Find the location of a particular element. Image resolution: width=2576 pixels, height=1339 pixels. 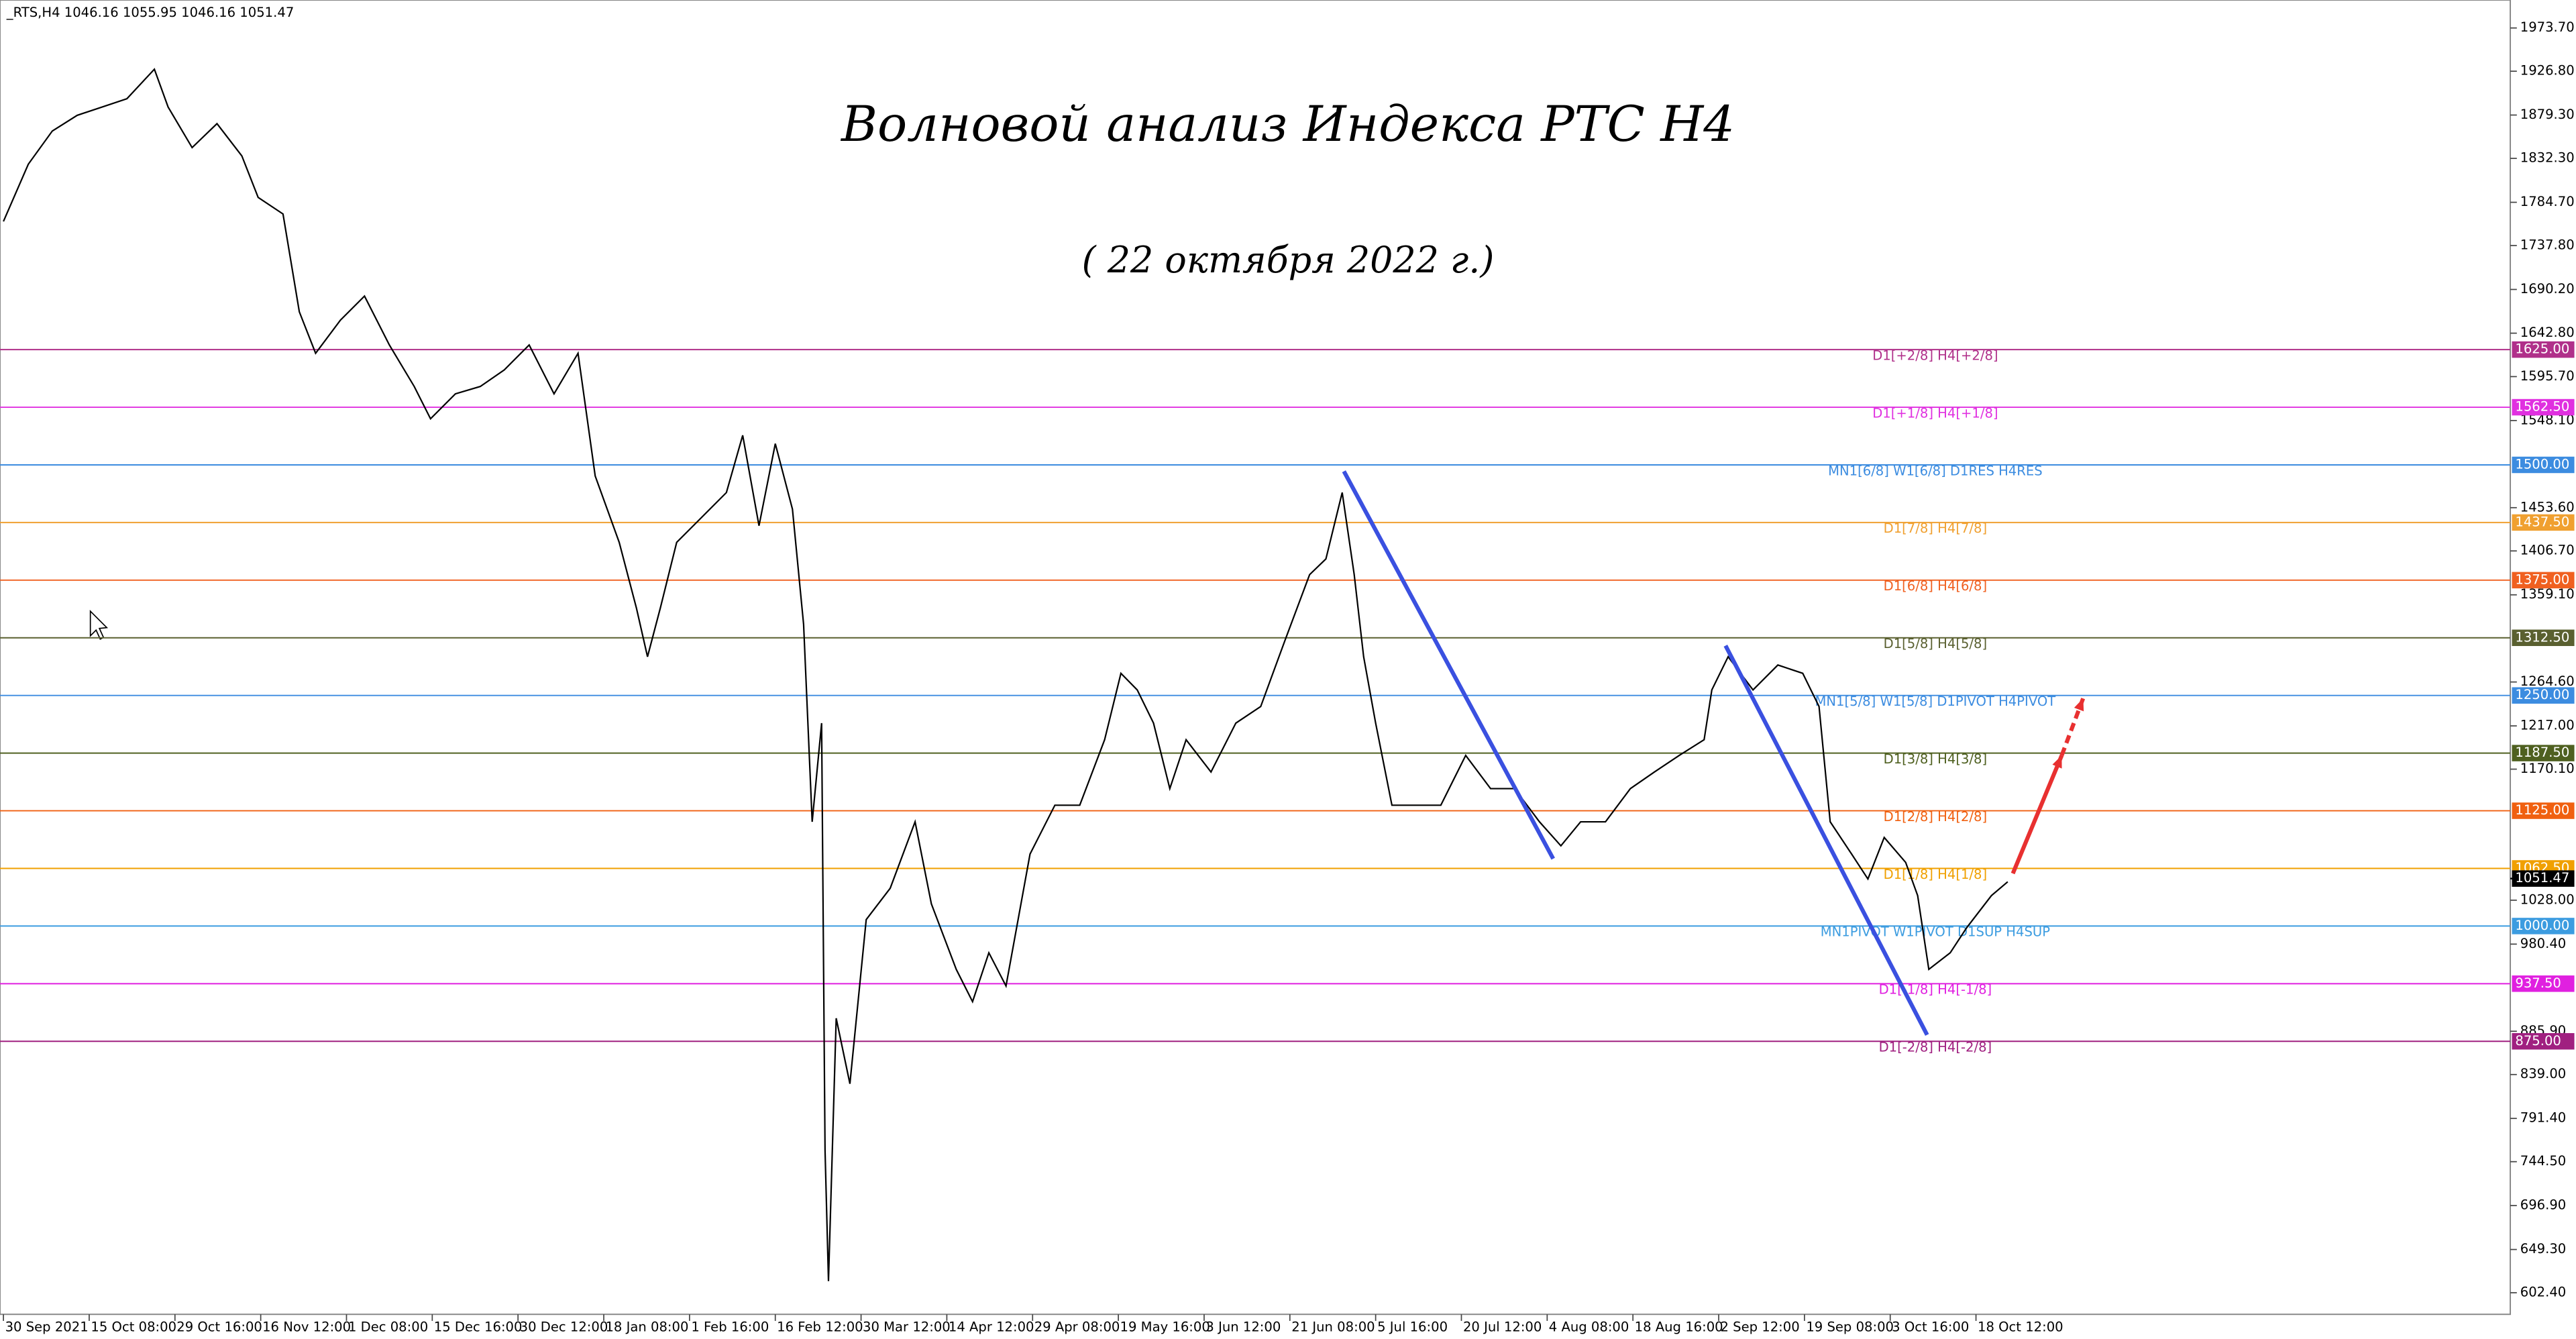

y-tick-label: 1973.70 is located at coordinates (2547, 27).